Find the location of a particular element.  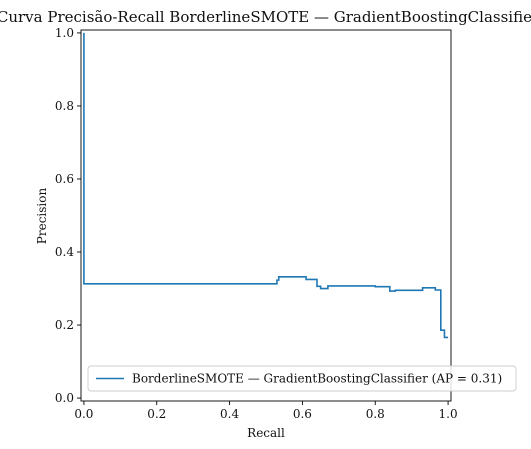

y-tick-label: 1.0 is located at coordinates (64, 33).